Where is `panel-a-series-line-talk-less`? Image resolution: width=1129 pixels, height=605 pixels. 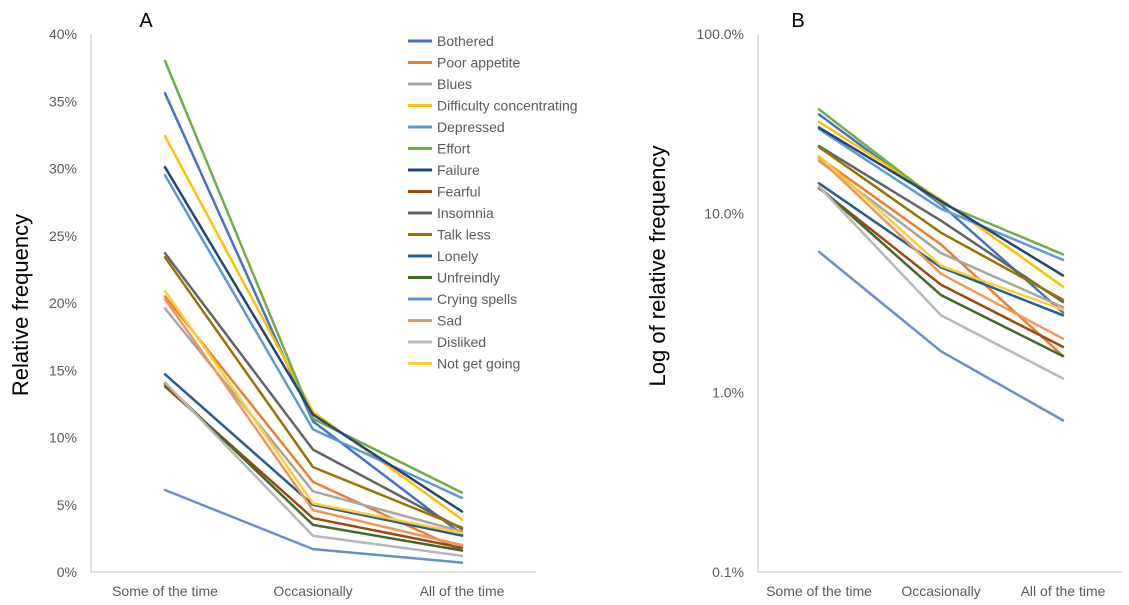
panel-a-series-line-talk-less is located at coordinates (313, 392).